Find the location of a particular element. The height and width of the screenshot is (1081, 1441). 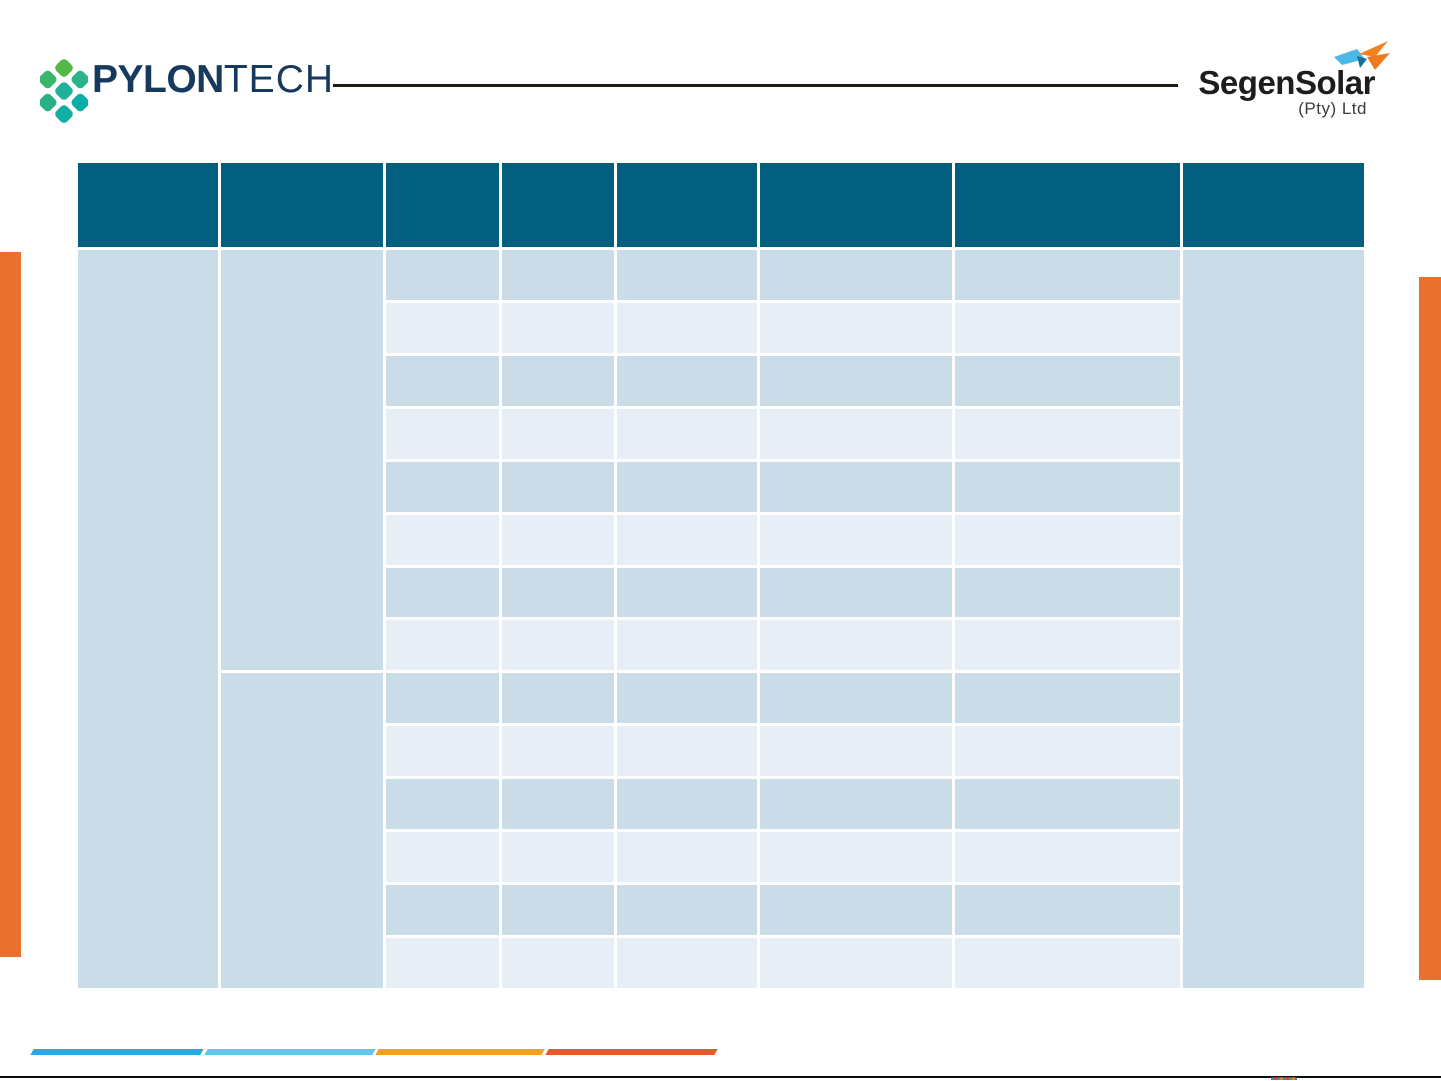

col1-merged-cell is located at coordinates (148, 619).